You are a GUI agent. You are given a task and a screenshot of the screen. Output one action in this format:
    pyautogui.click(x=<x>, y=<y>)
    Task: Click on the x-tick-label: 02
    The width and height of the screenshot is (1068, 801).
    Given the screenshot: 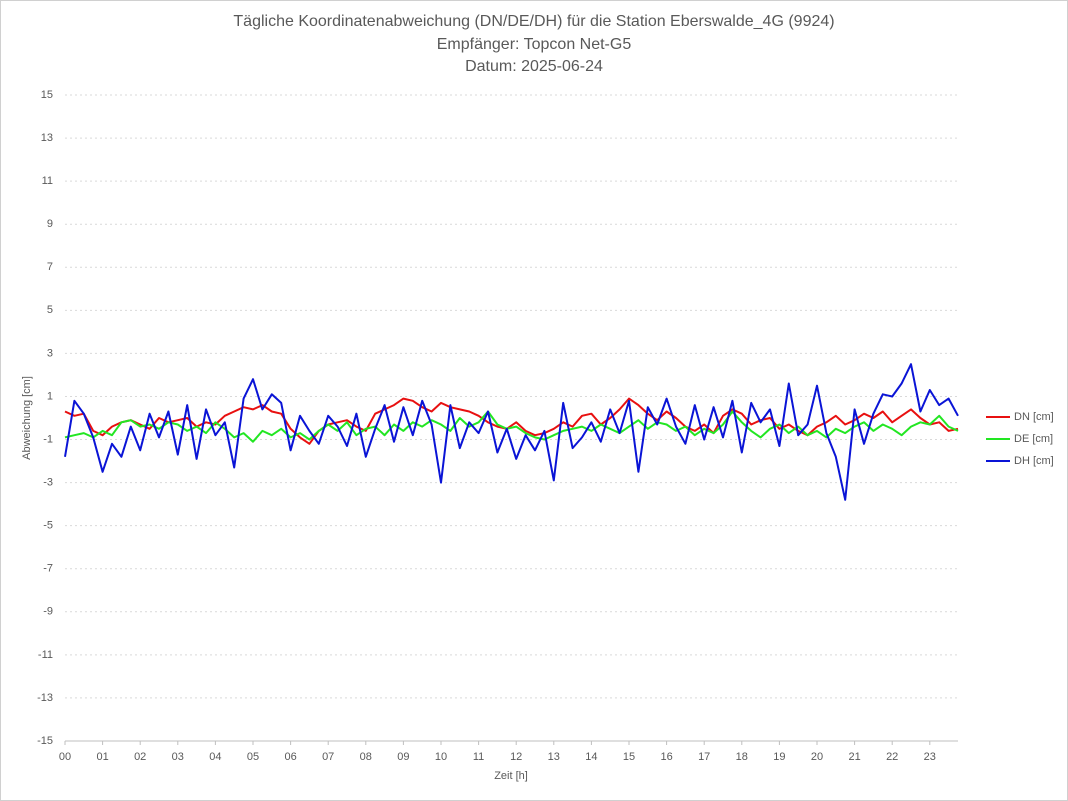 What is the action you would take?
    pyautogui.click(x=140, y=757)
    